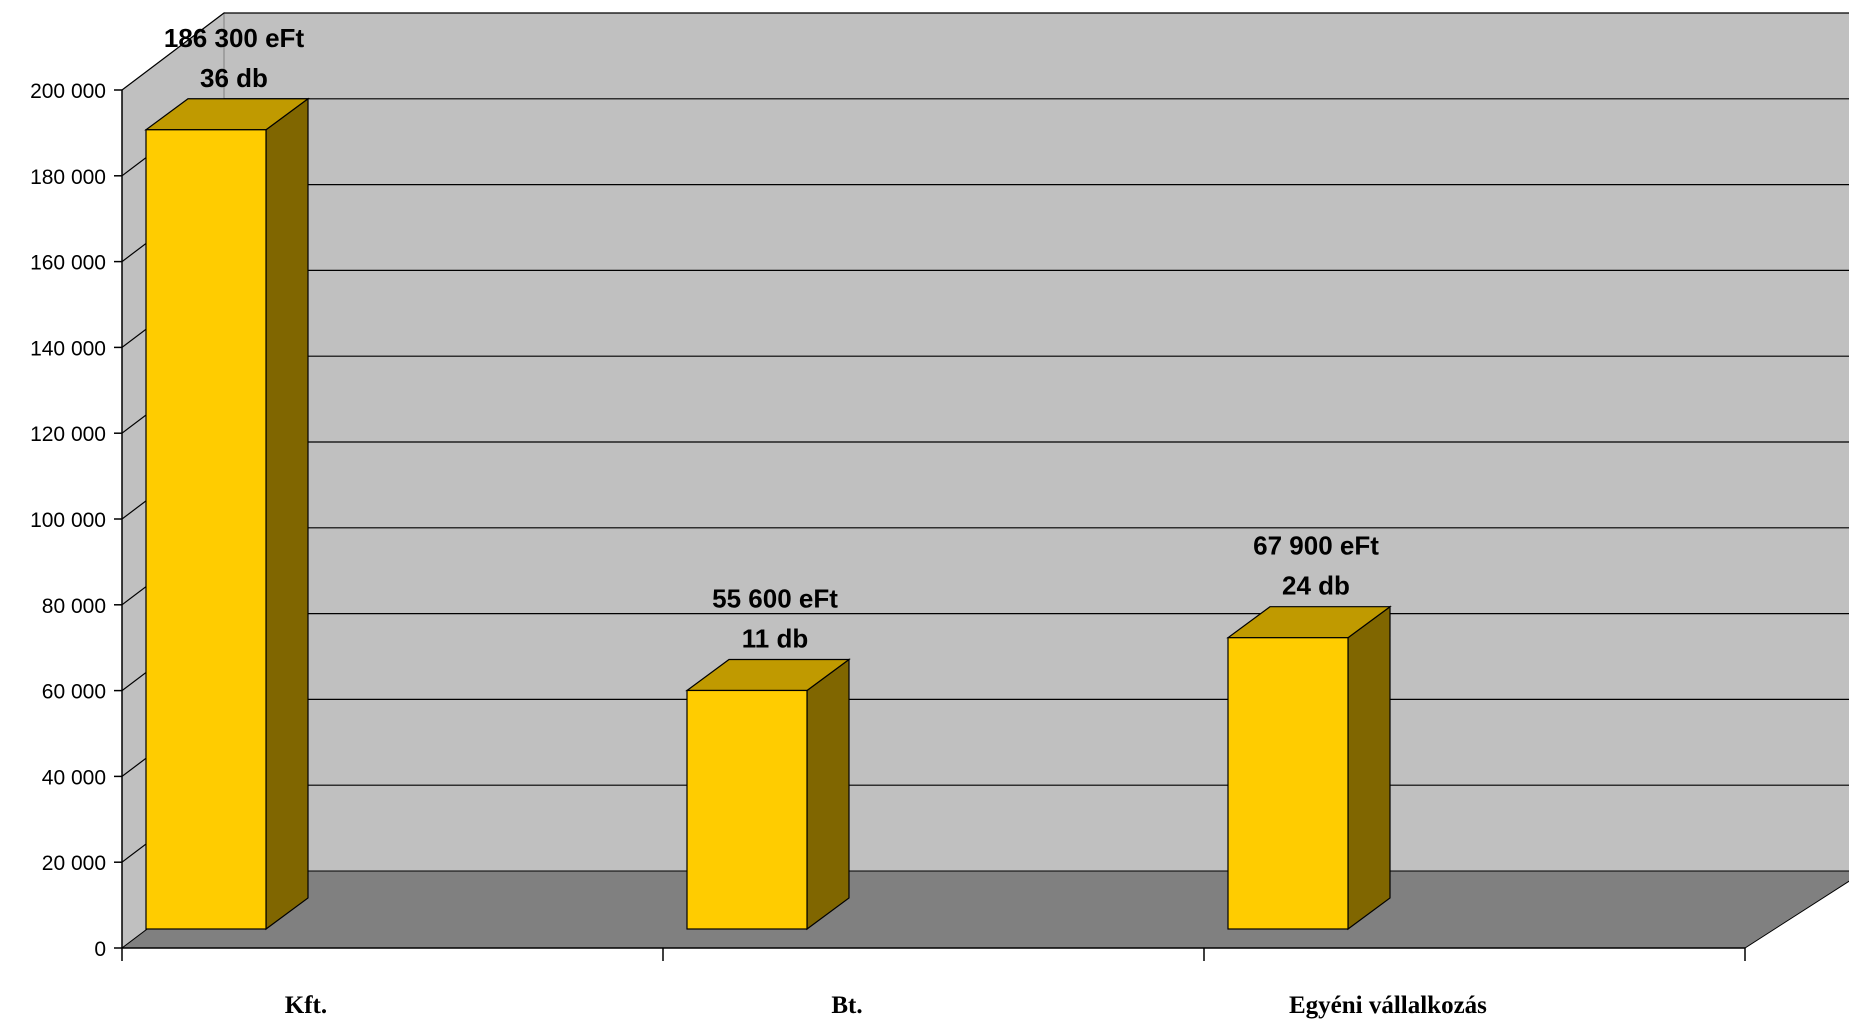  I want to click on y-tick-label: 40 000, so click(74, 777).